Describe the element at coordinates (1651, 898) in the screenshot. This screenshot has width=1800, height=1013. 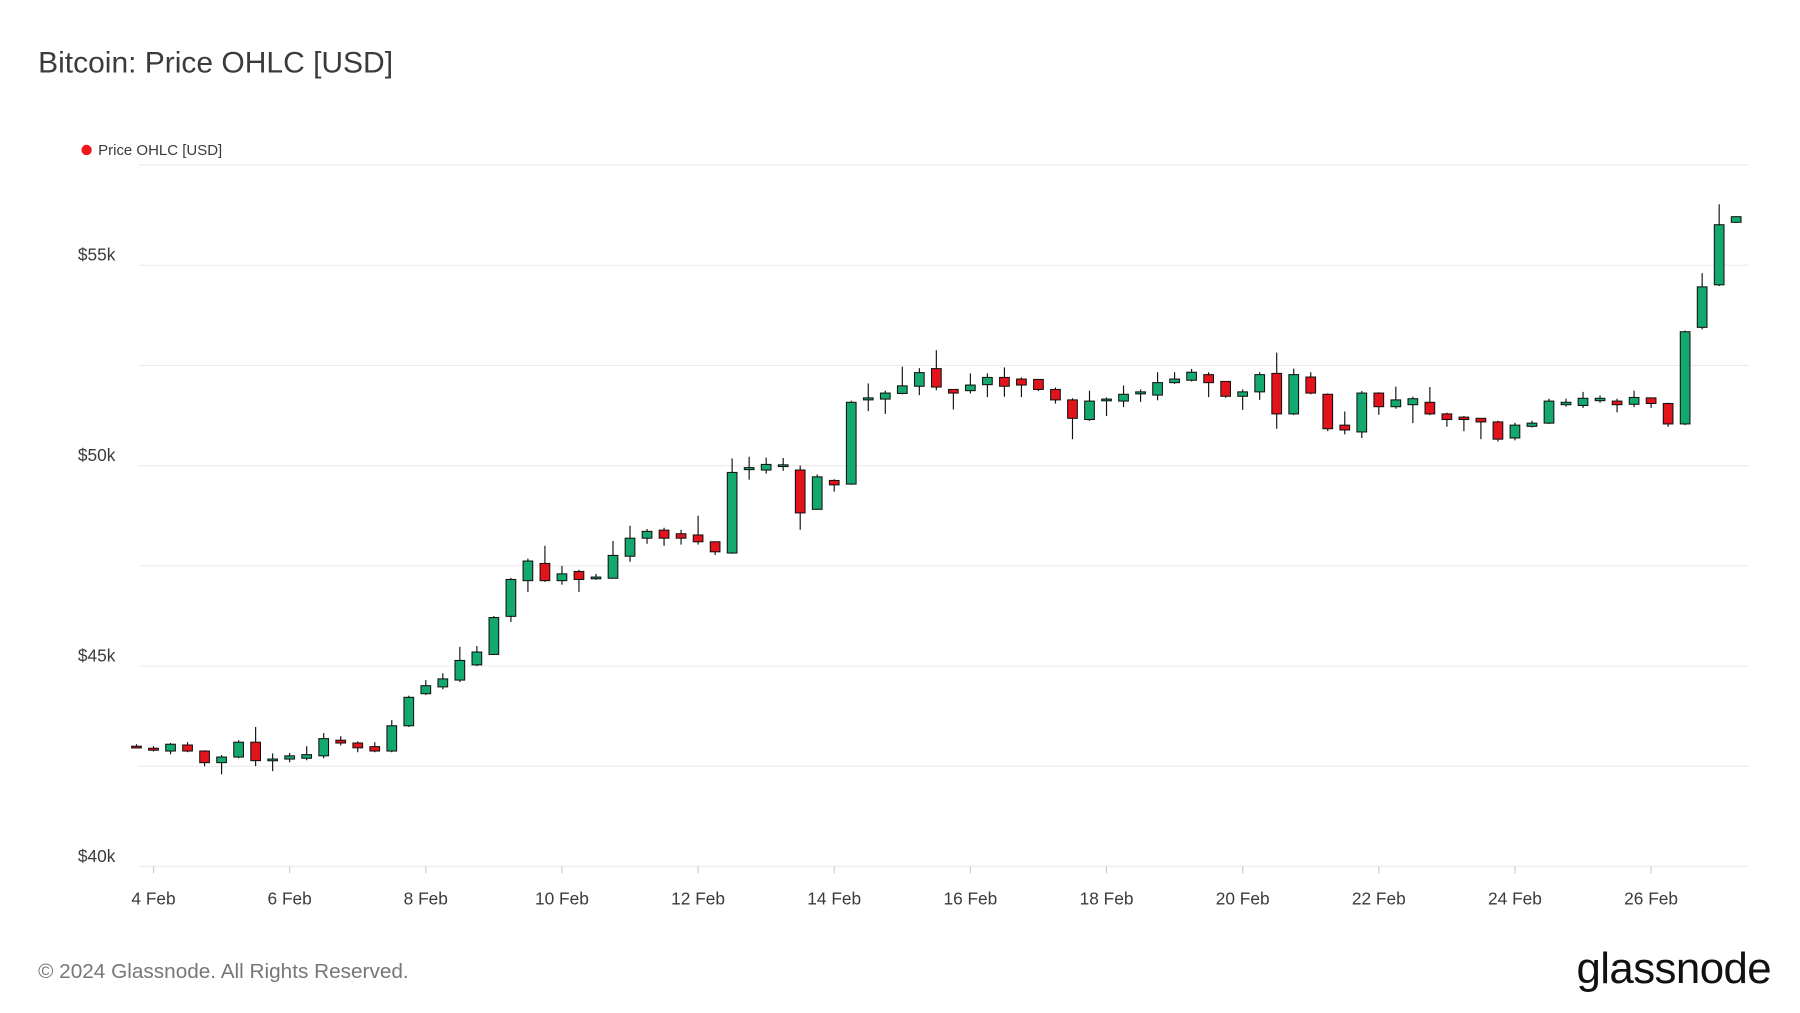
I see `x-tick-label: 26 Feb` at that location.